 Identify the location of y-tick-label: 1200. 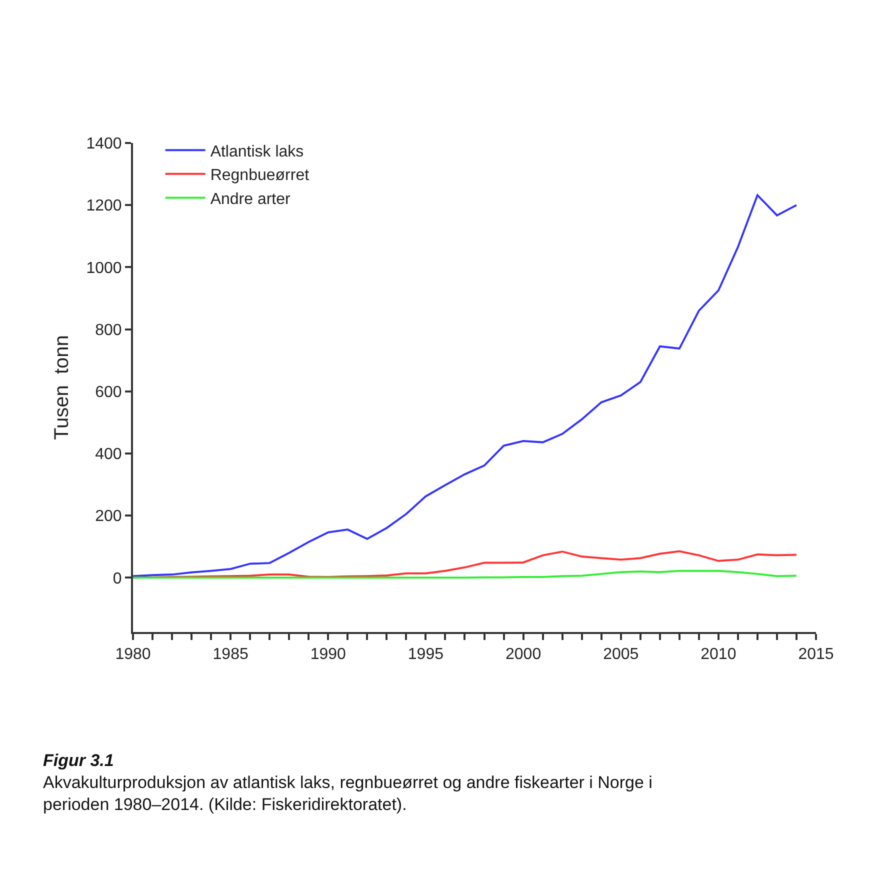
(104, 206).